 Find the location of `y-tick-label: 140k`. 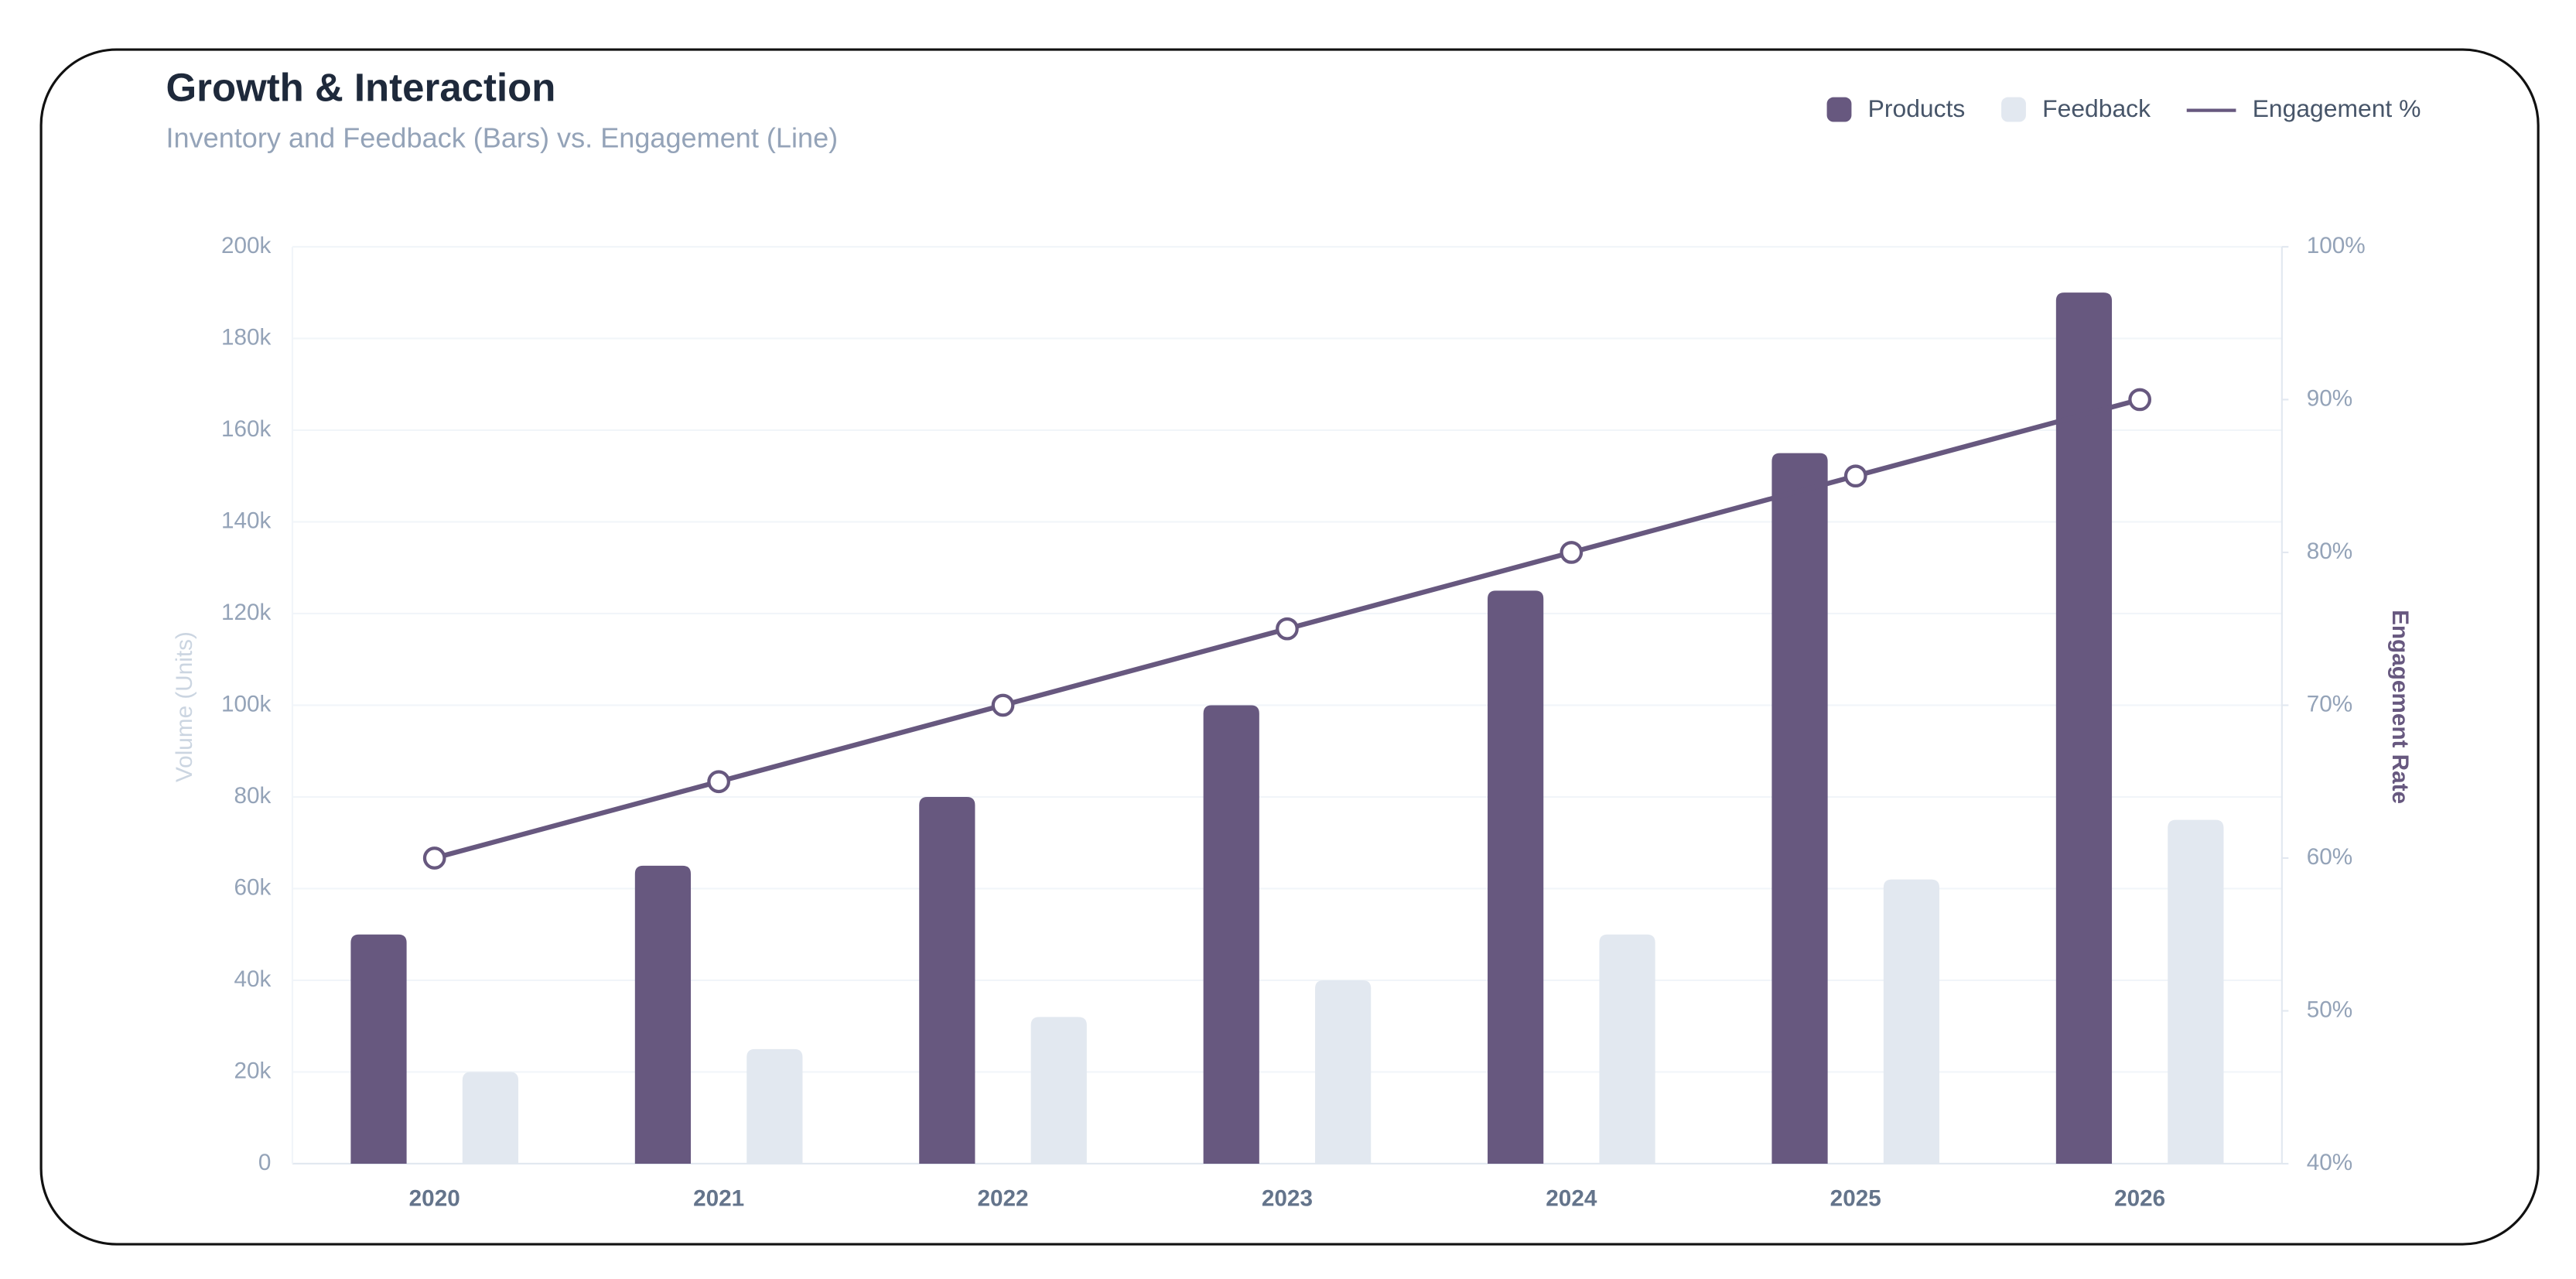

y-tick-label: 140k is located at coordinates (246, 520).